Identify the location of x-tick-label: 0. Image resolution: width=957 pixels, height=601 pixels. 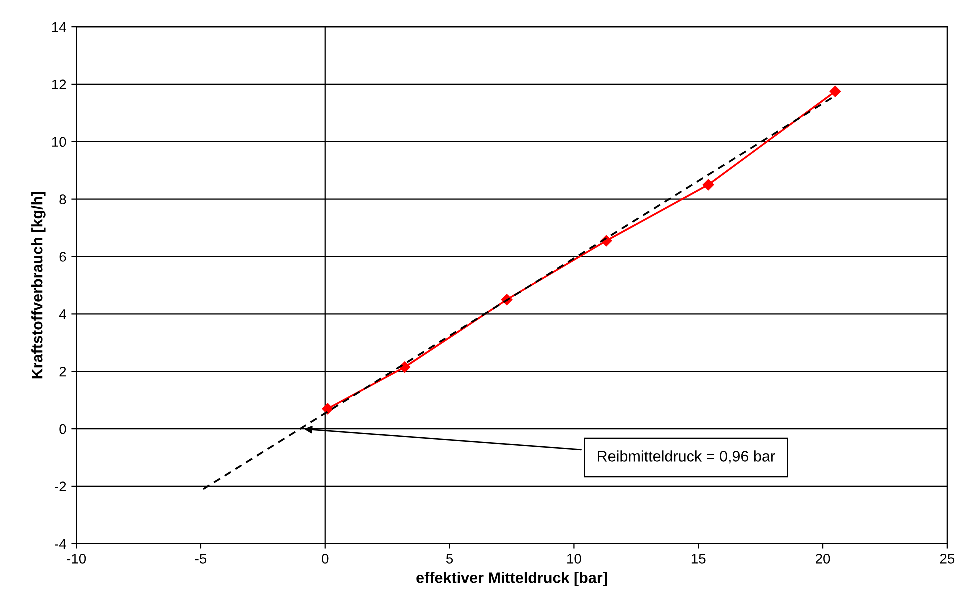
(325, 559).